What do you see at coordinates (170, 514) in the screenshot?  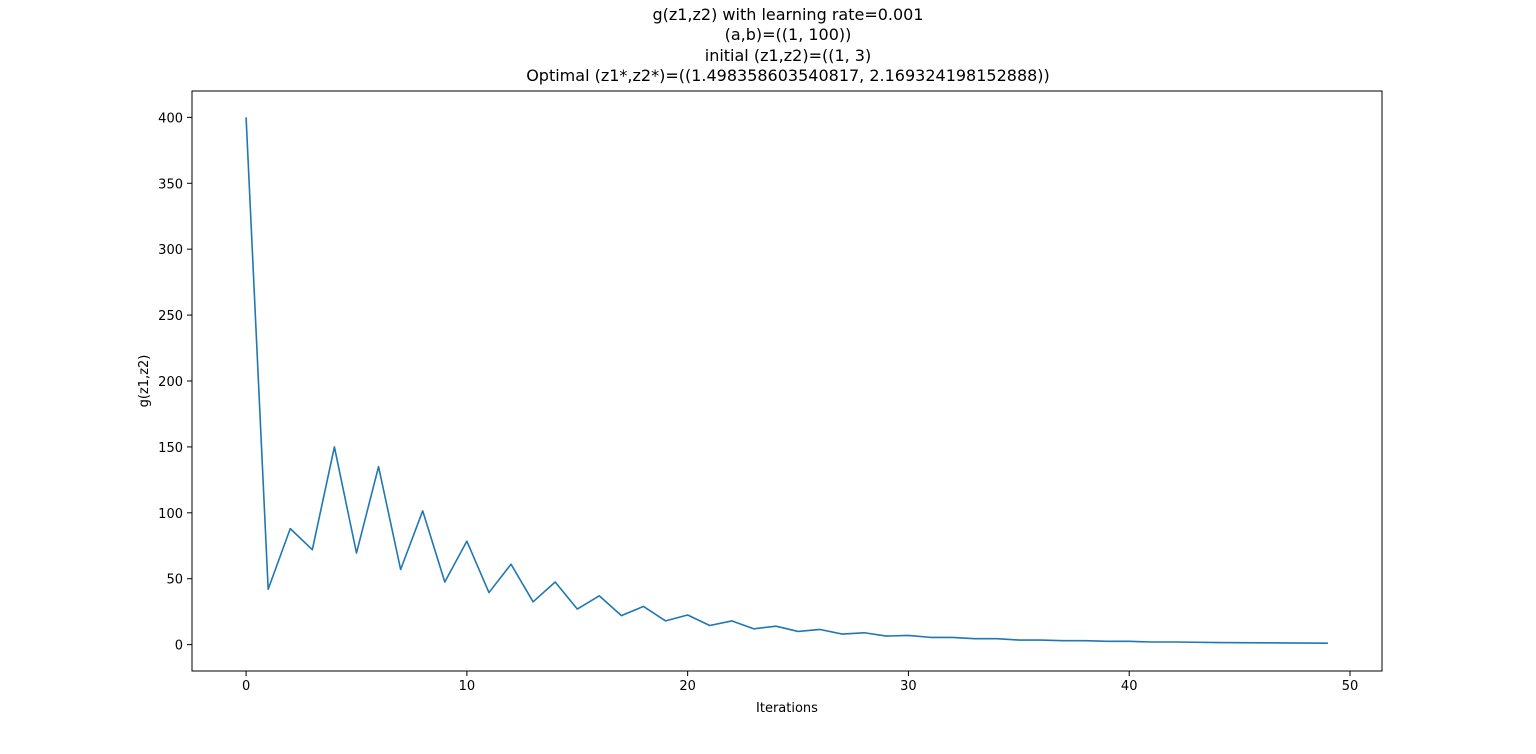 I see `y-tick-label: 100` at bounding box center [170, 514].